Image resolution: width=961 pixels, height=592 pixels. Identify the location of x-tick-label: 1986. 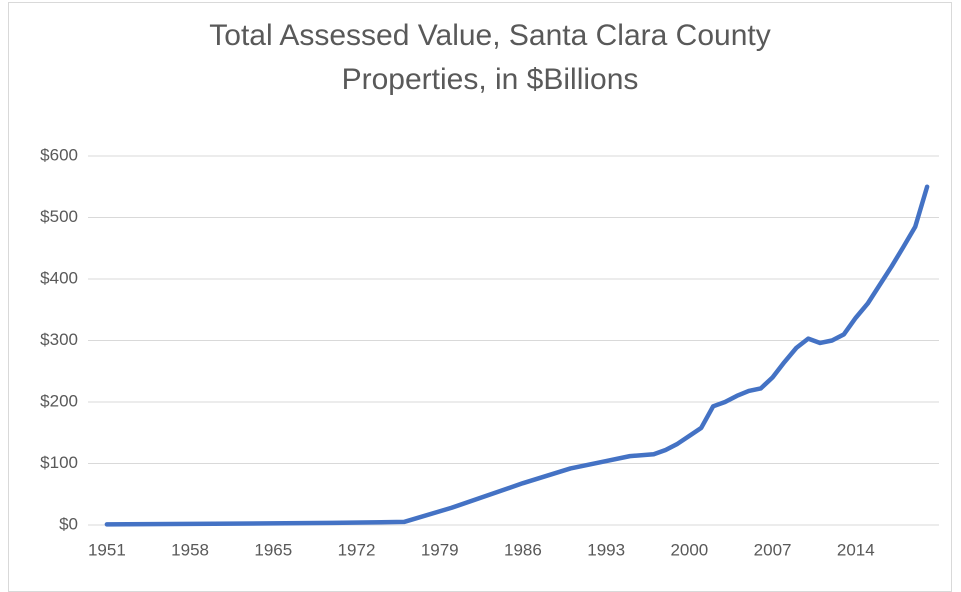
(523, 549).